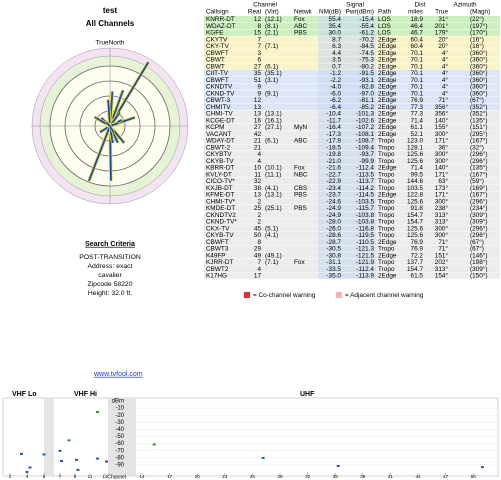 The height and width of the screenshot is (480, 501). Describe the element at coordinates (217, 39) in the screenshot. I see `cell: CKYTV` at that location.